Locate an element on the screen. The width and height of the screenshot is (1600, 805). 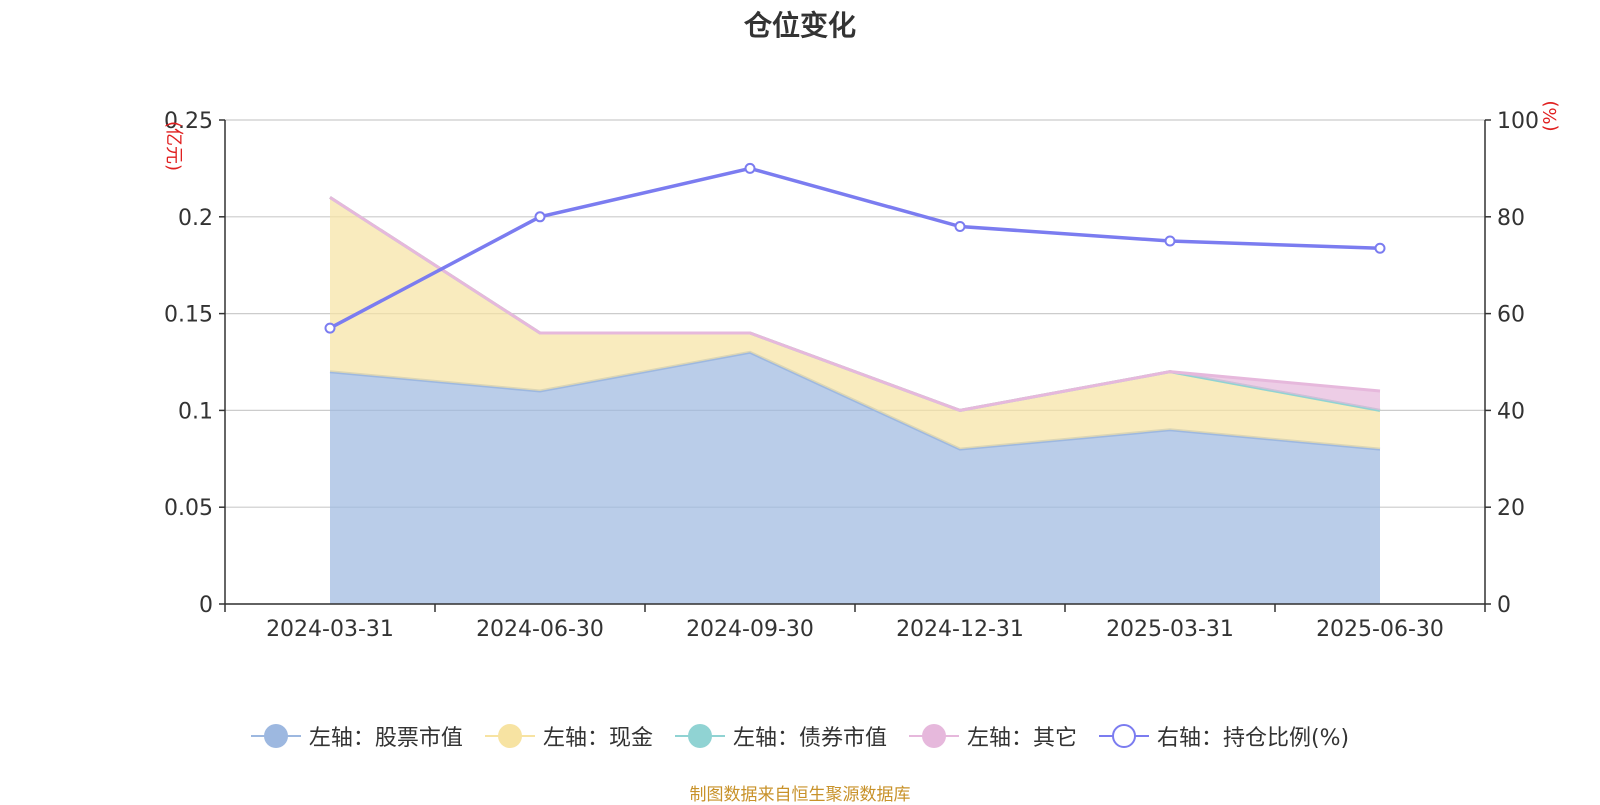
right-tick-label: 40 is located at coordinates (1511, 411).